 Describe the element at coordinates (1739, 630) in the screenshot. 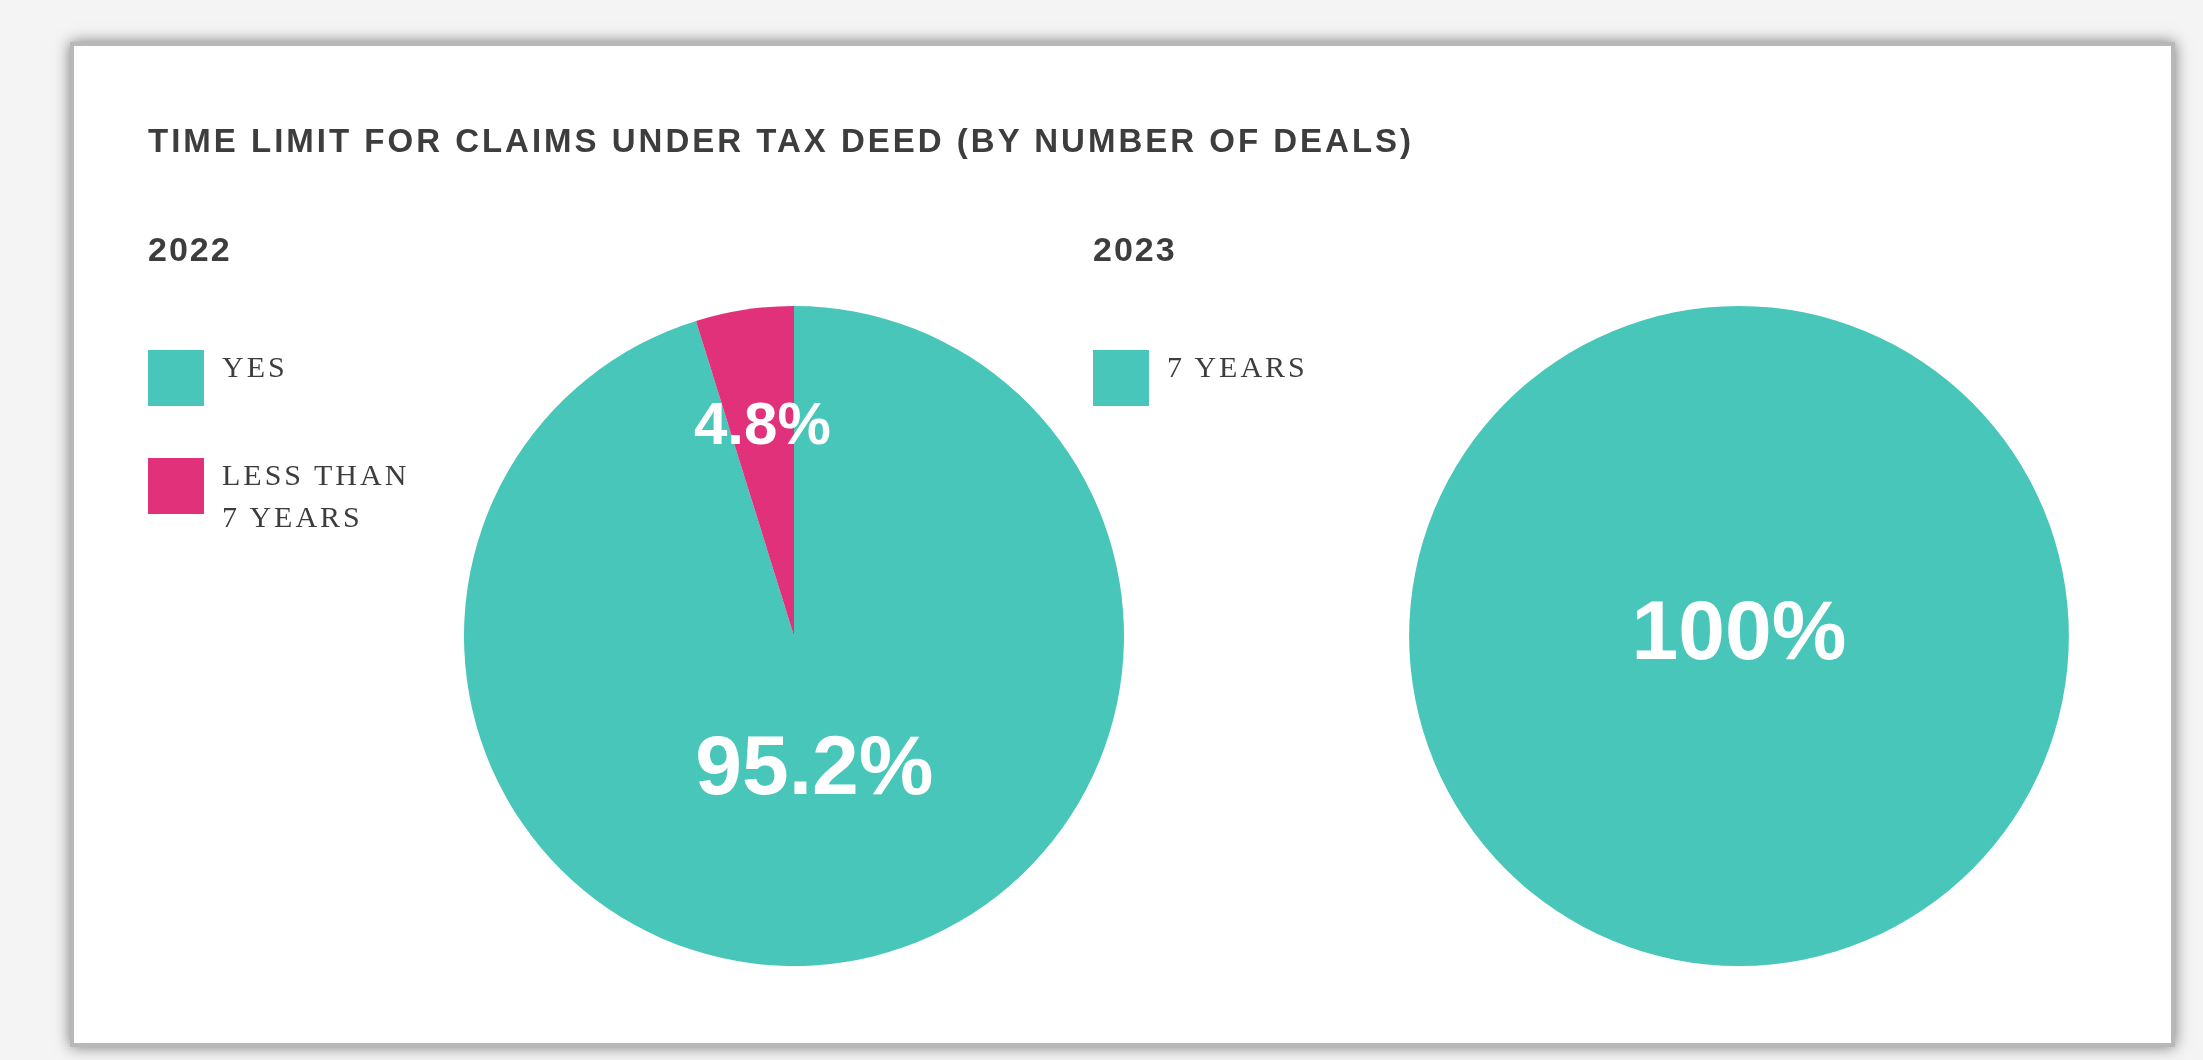

I see `data-label: 100%` at that location.